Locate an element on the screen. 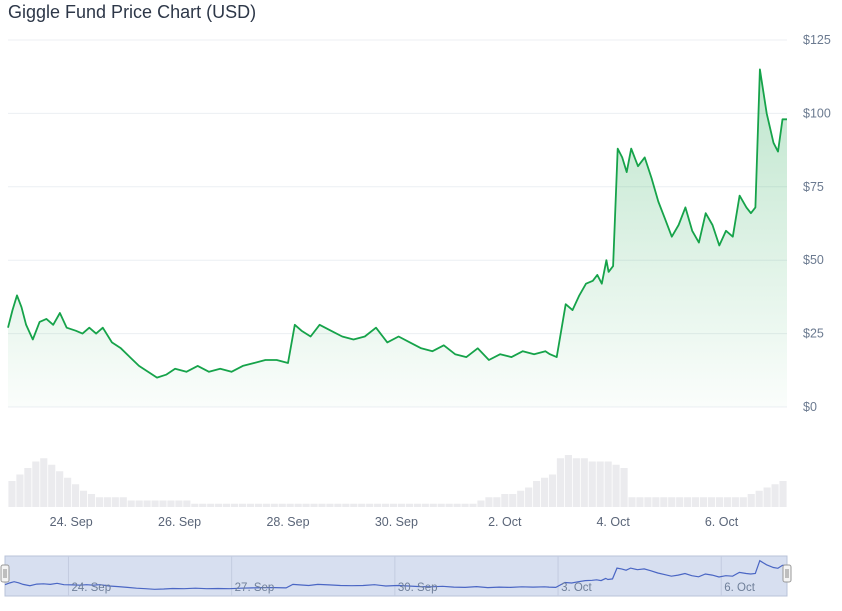 Image resolution: width=842 pixels, height=611 pixels. navigator-right-handle is located at coordinates (787, 573).